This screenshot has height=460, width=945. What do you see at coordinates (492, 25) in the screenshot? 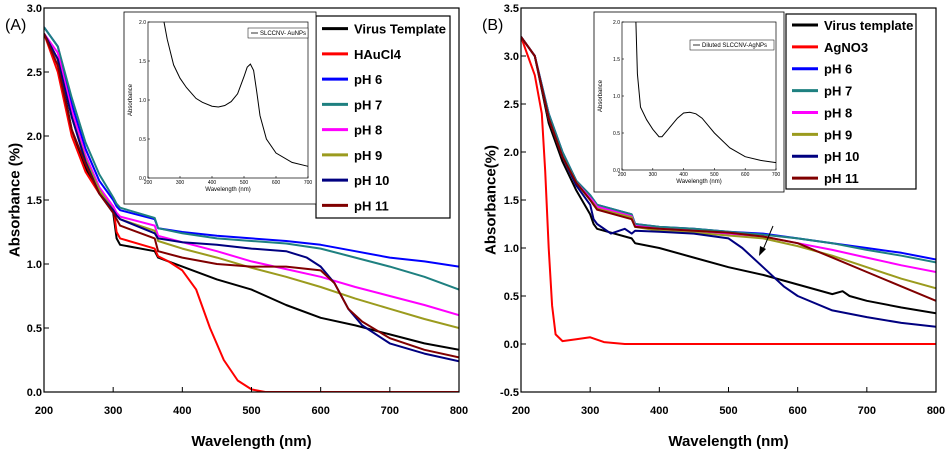
I see `panel-label: (B)` at bounding box center [492, 25].